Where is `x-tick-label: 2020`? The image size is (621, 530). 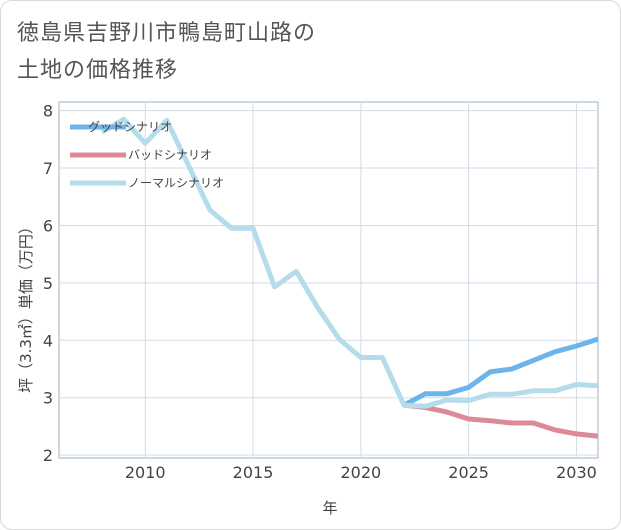
x-tick-label: 2020 is located at coordinates (360, 472).